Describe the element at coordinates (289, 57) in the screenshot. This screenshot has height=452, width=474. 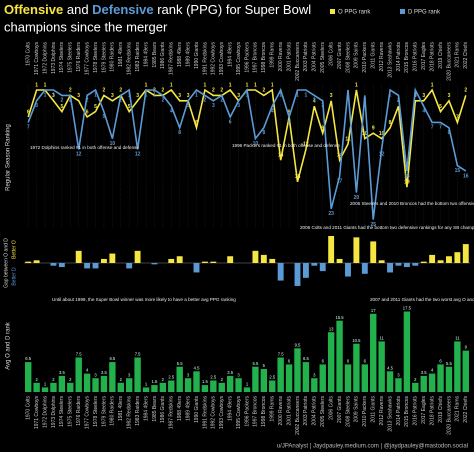
I see `x-tick-label: 2001 Patriots` at that location.